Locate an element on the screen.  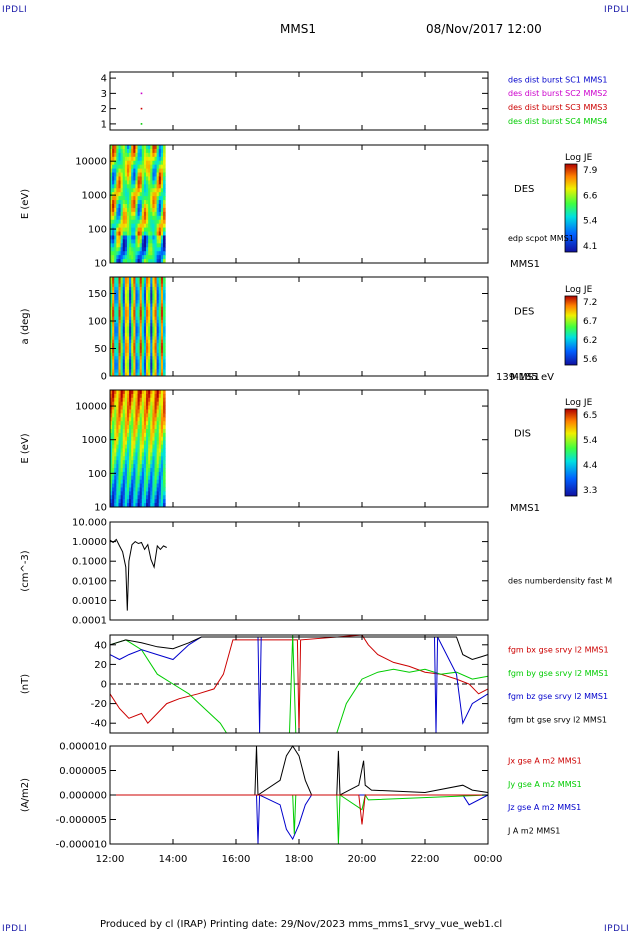
y-tick-label: 0 is located at coordinates (104, 685).